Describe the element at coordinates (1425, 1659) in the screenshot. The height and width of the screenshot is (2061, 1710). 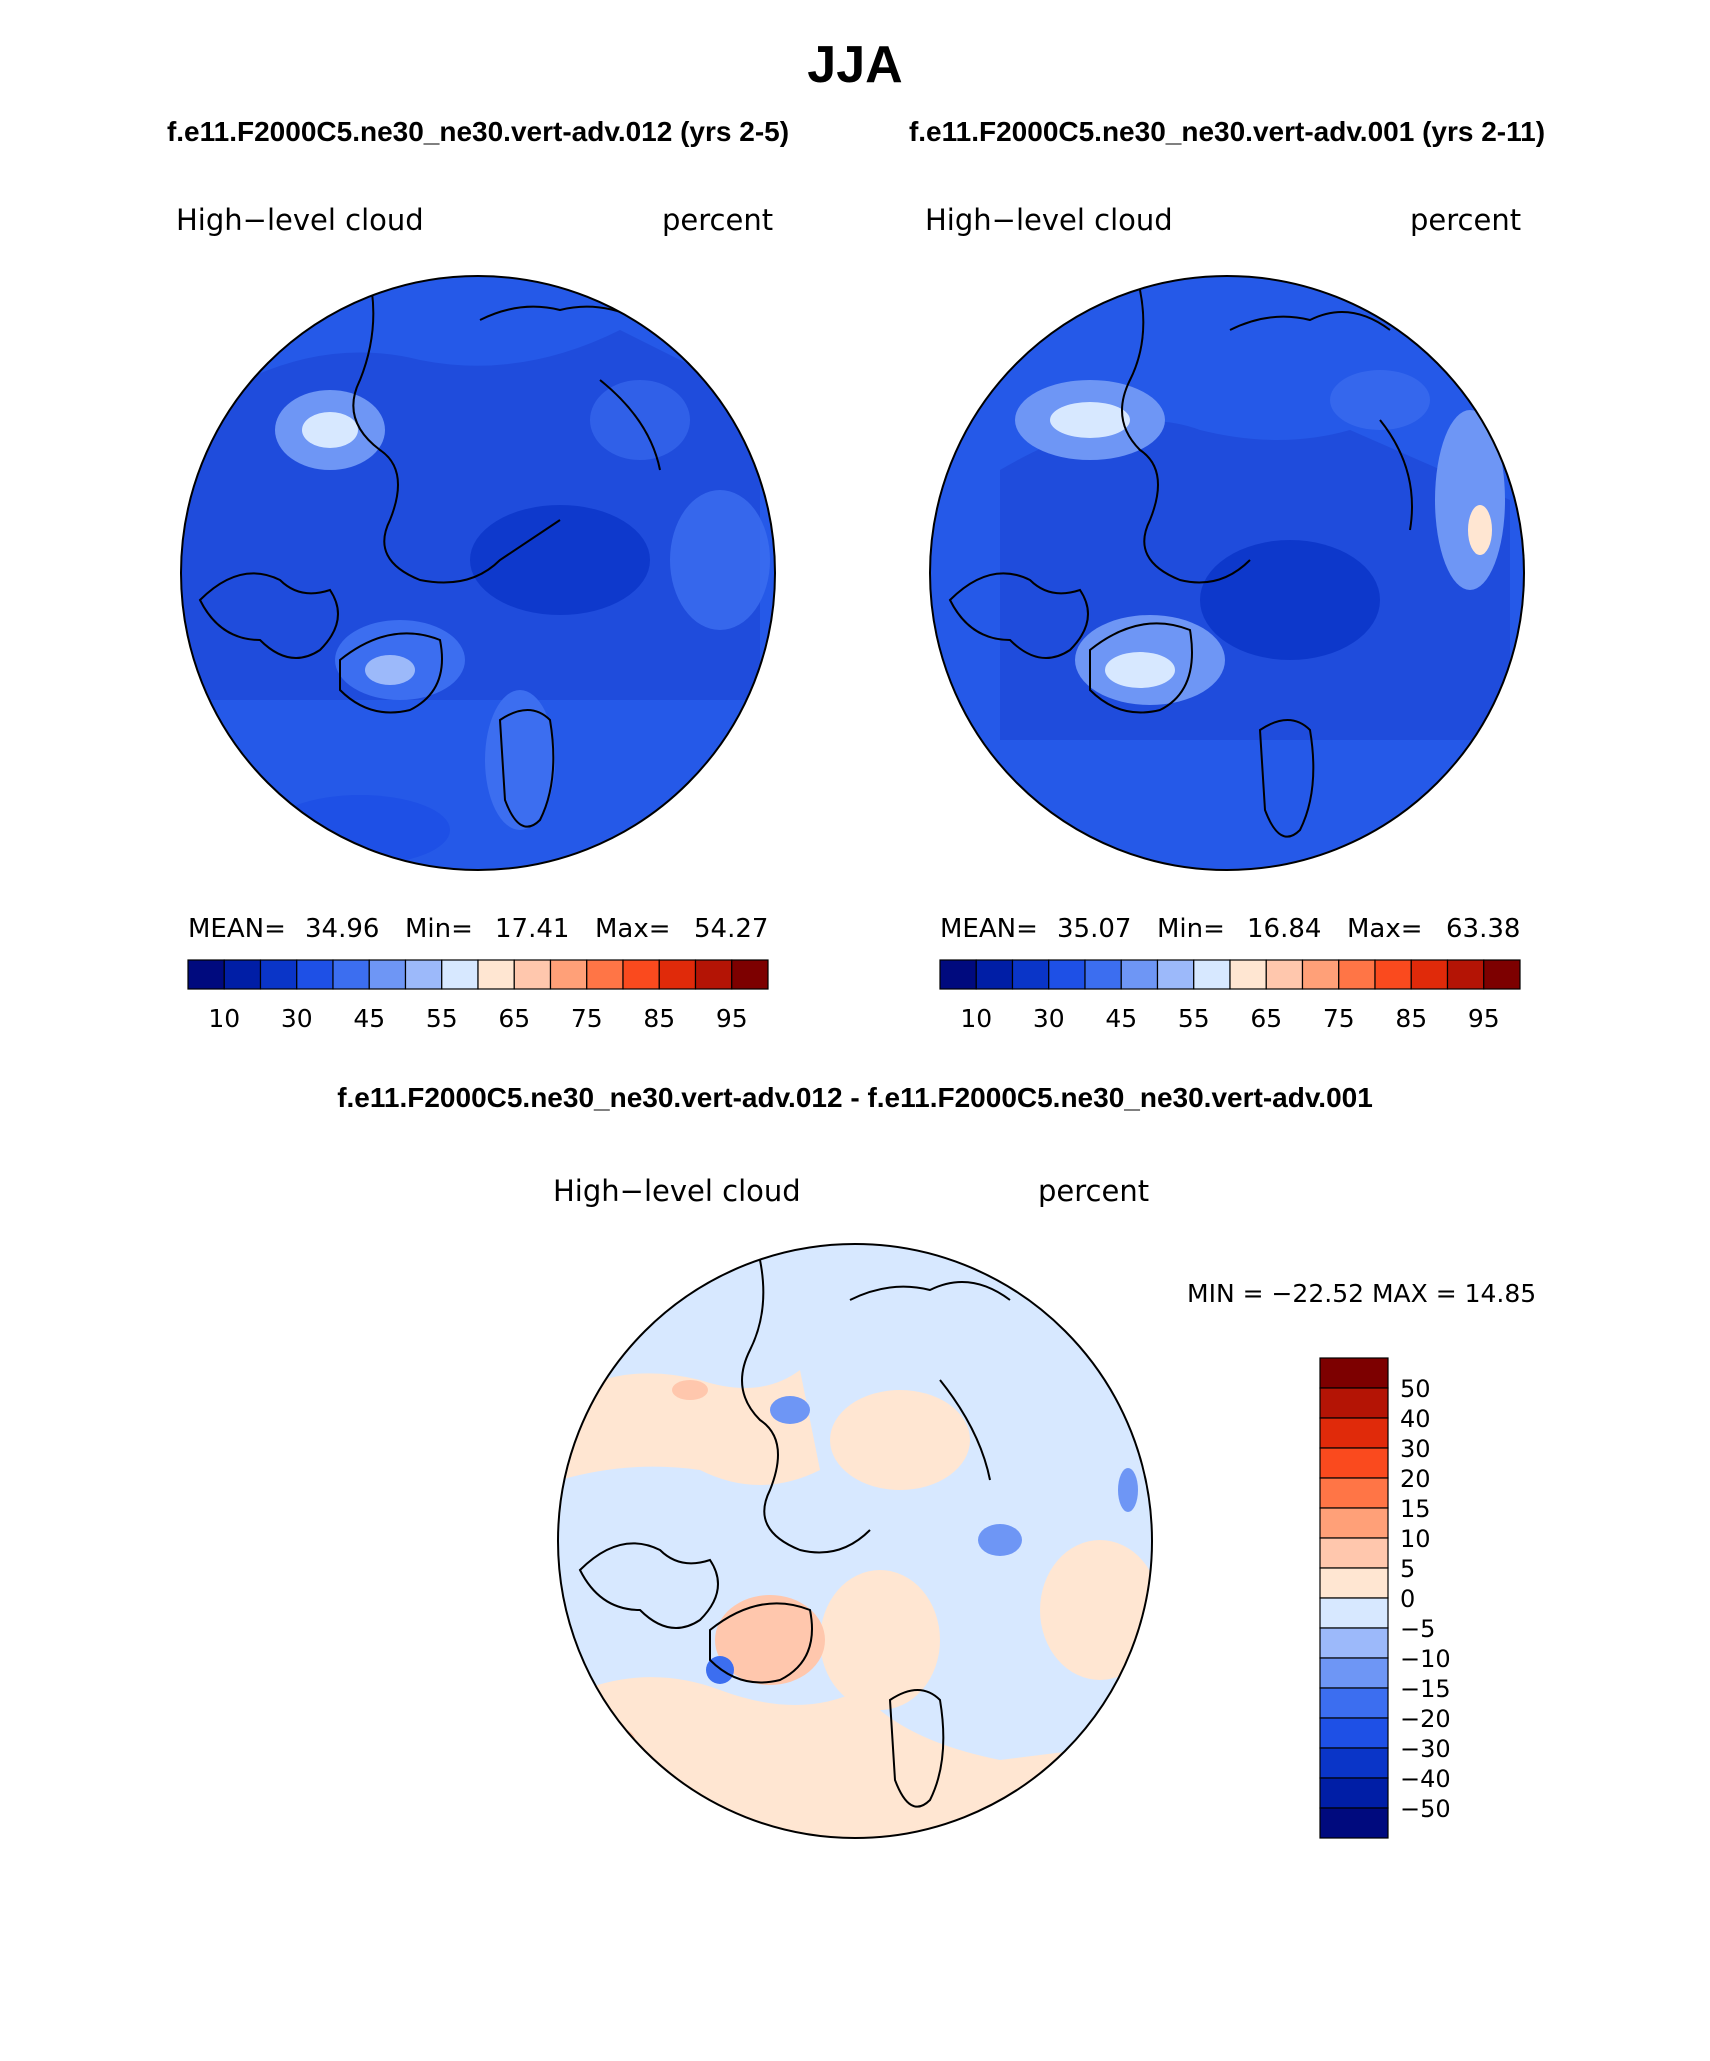
I see `diff-colorbar-tick-label: −10` at that location.